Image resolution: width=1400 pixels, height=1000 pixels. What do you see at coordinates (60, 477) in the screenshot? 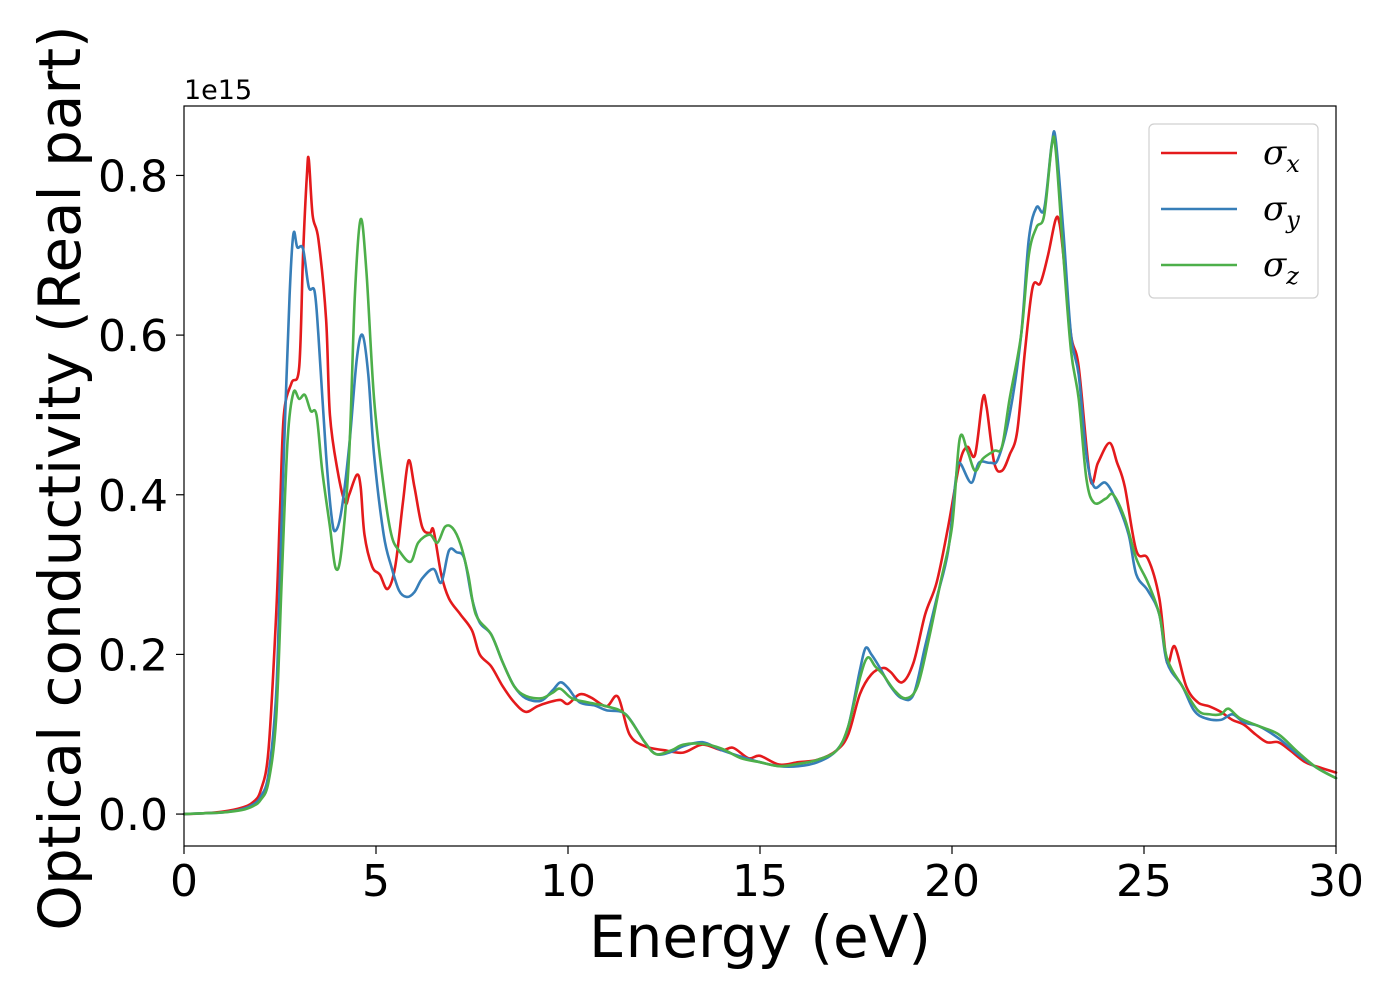
I see `y-axis-title: Optical conductivity (Real part)` at bounding box center [60, 477].